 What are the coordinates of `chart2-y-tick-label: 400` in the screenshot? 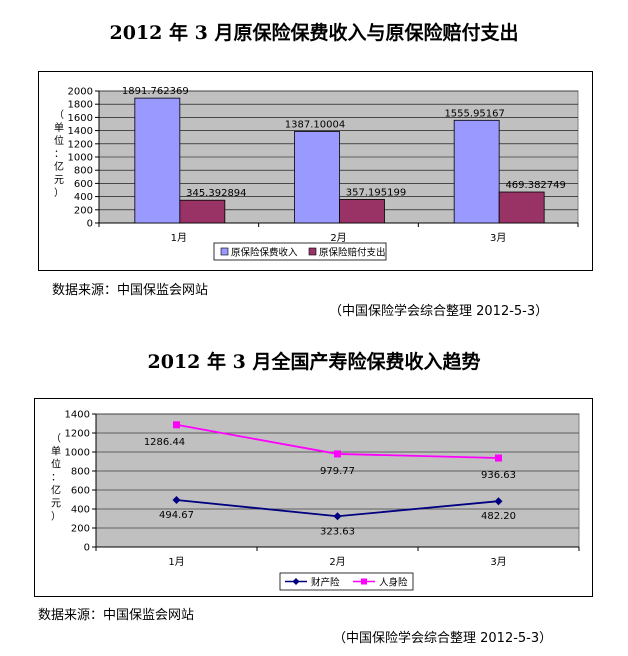 It's located at (80, 510).